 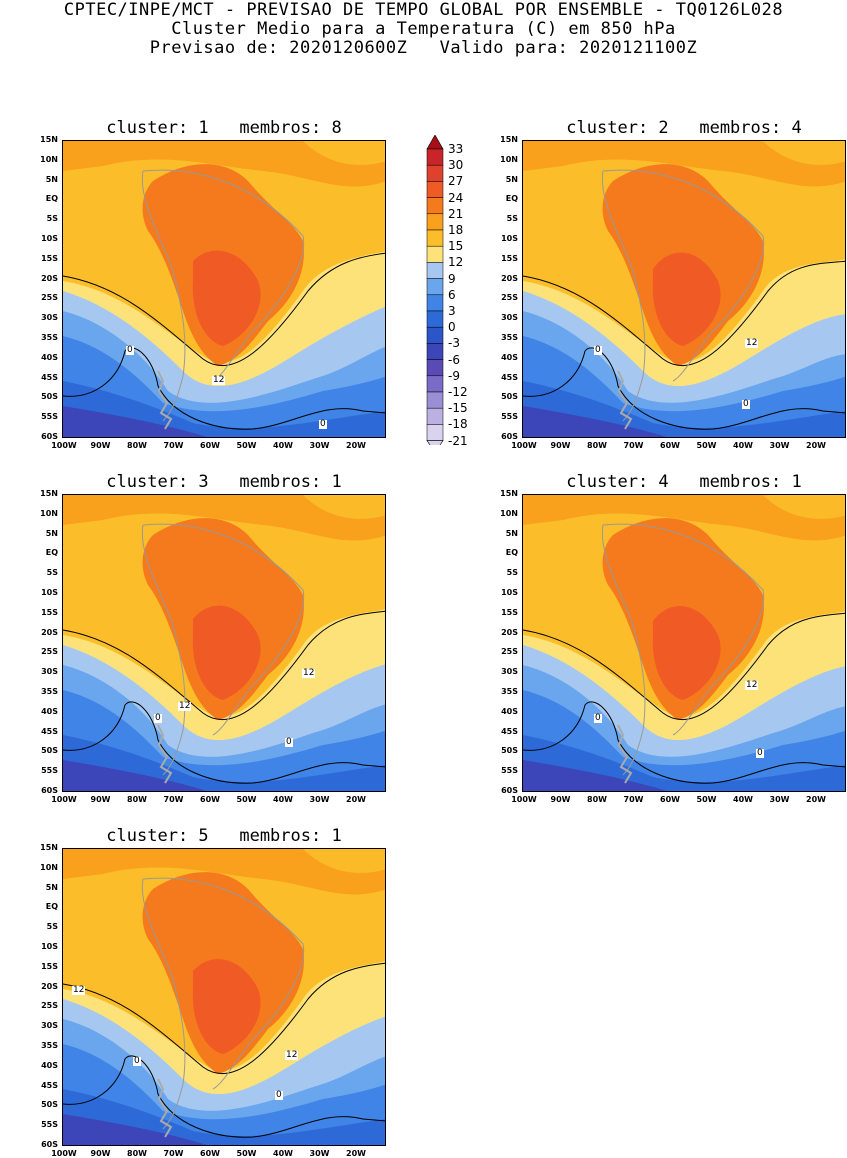 I want to click on legend-tick-label: 3, so click(x=452, y=311).